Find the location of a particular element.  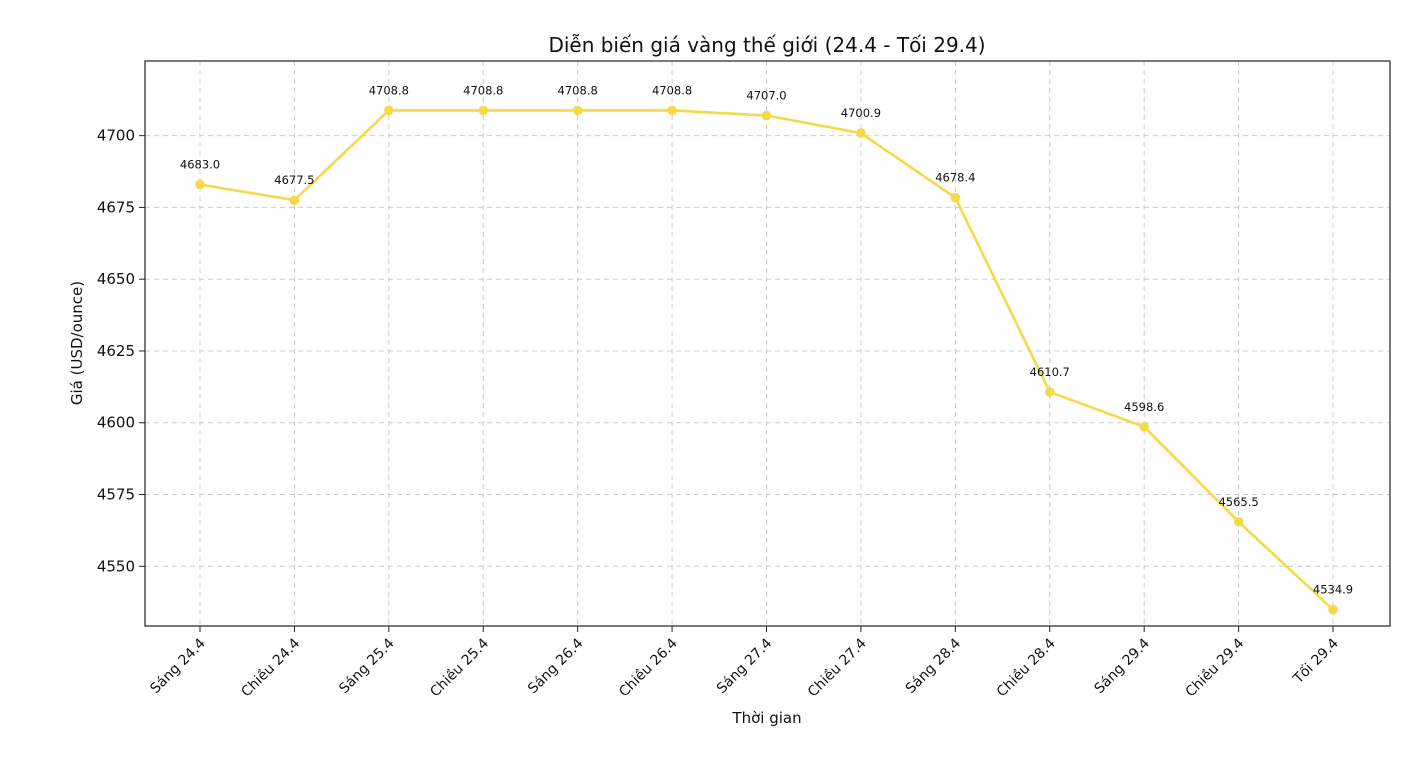

x-tick-label: Chiều 27.4 is located at coordinates (837, 668).